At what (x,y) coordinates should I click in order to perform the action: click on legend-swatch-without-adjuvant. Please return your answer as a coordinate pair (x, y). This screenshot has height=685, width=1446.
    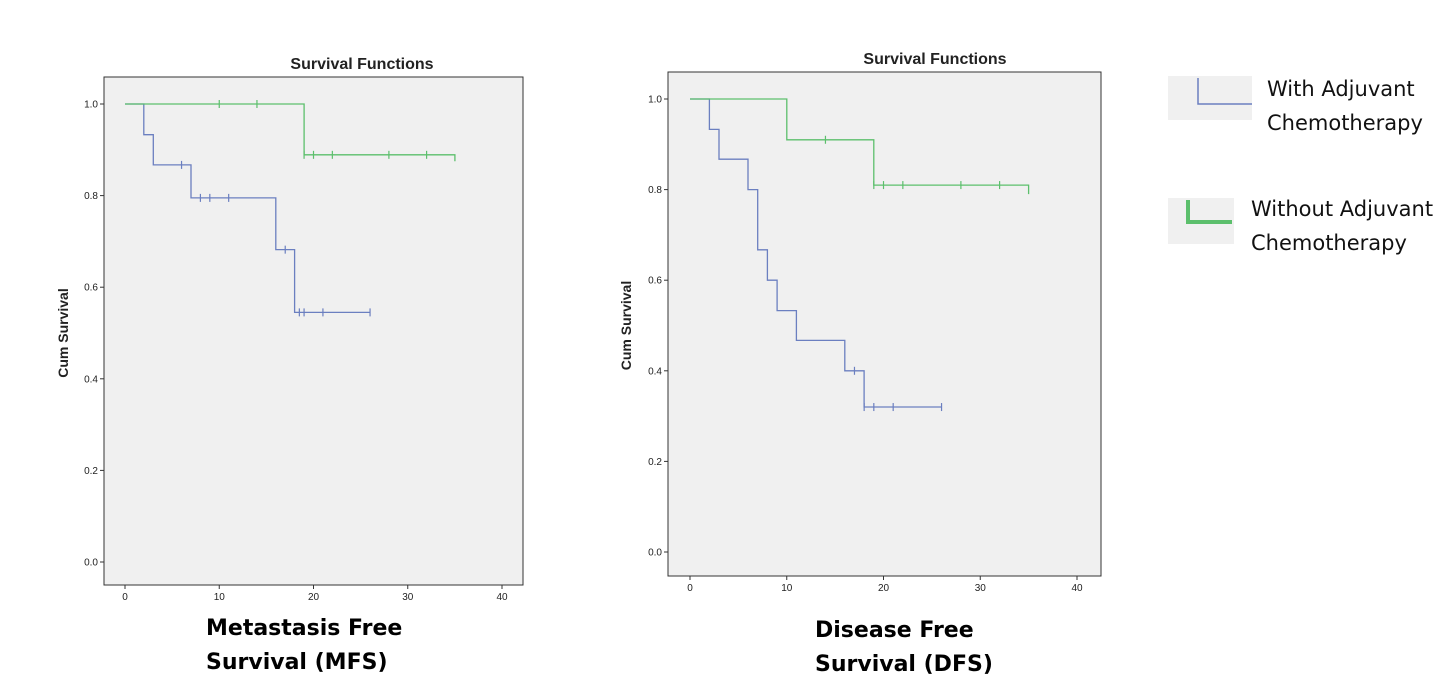
    Looking at the image, I should click on (1201, 221).